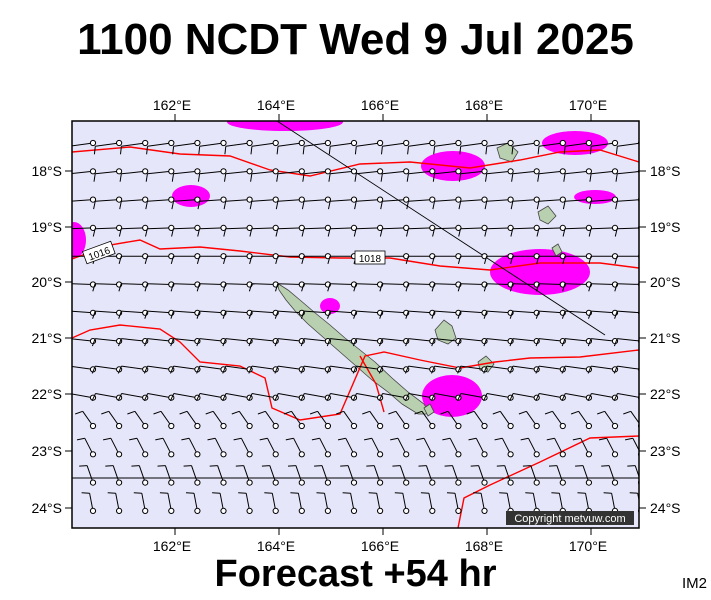 This screenshot has width=711, height=600. Describe the element at coordinates (445, 332) in the screenshot. I see `island-lifou` at that location.